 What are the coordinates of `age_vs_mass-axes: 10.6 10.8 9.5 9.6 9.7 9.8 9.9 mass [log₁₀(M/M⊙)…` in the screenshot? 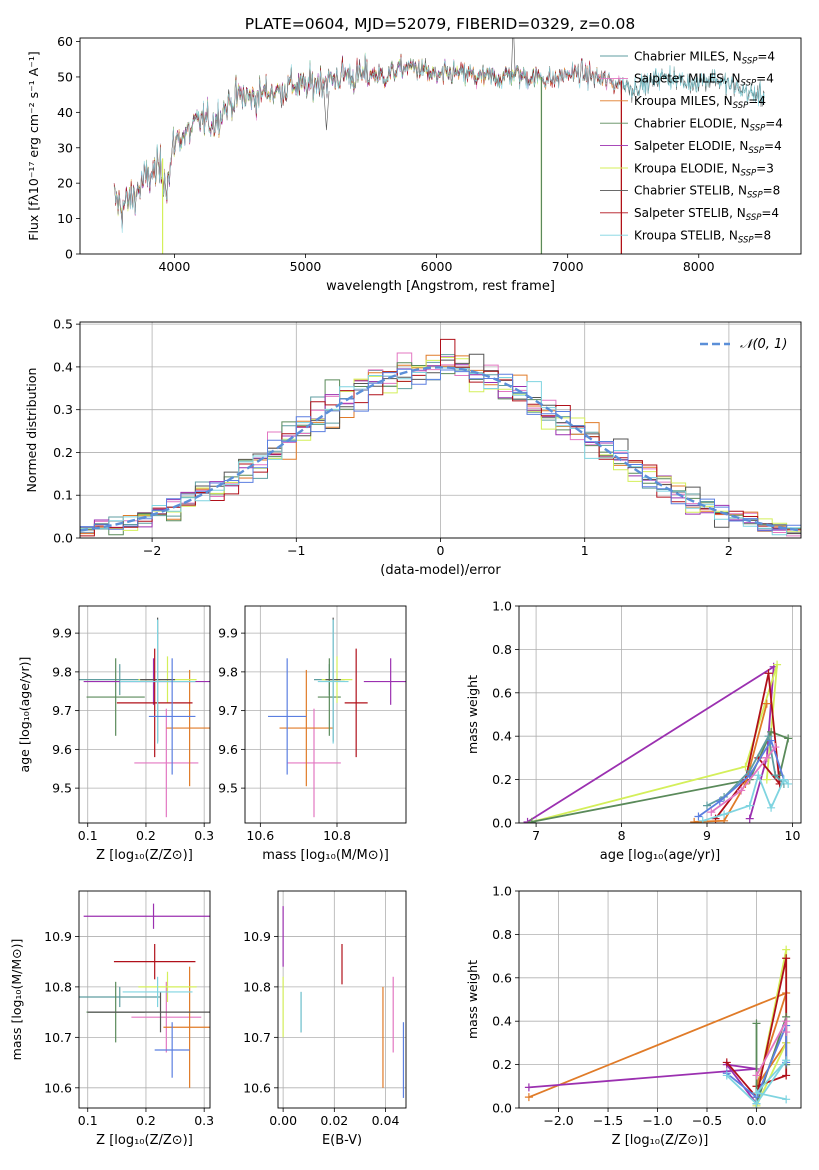 It's located at (312, 734).